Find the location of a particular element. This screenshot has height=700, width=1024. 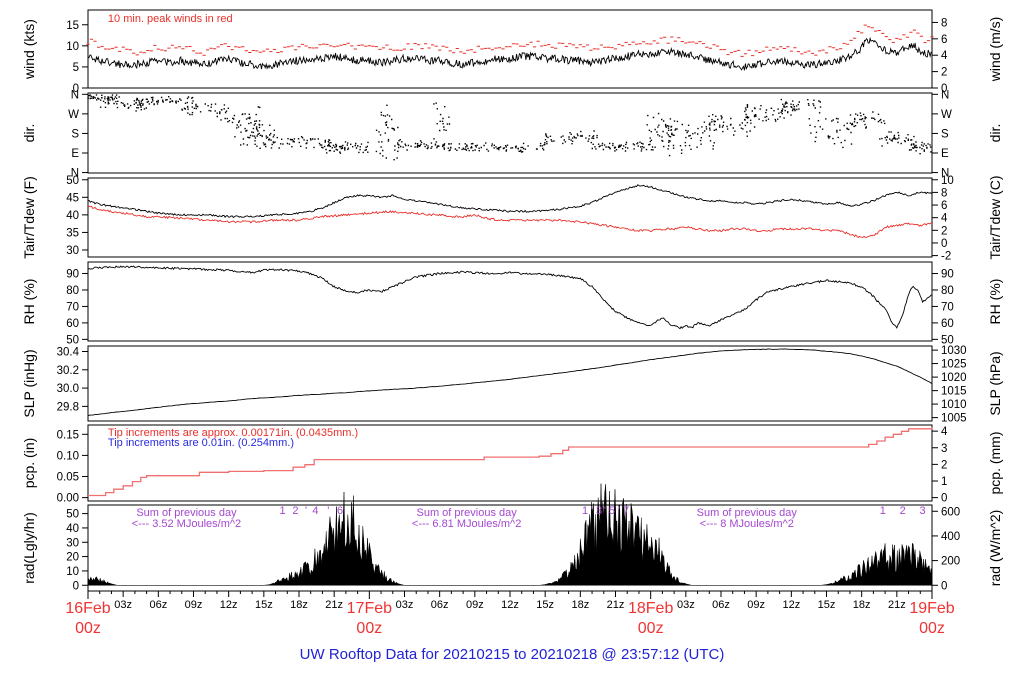

axis-title-right-rad: rad (W/m^2) is located at coordinates (995, 548).